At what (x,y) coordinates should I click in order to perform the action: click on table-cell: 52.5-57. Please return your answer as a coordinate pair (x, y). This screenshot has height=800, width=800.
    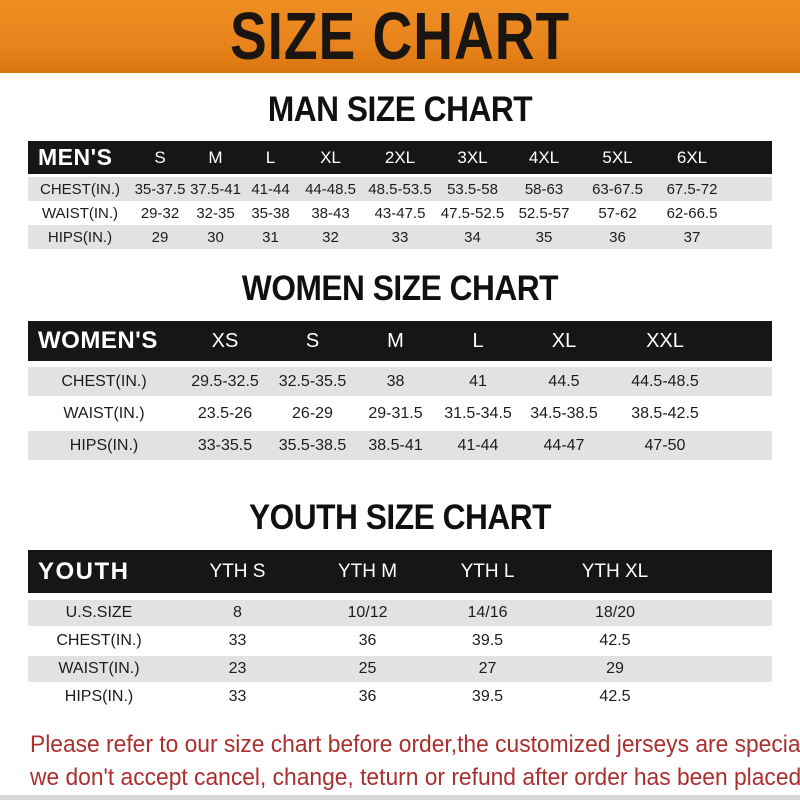
    Looking at the image, I should click on (544, 213).